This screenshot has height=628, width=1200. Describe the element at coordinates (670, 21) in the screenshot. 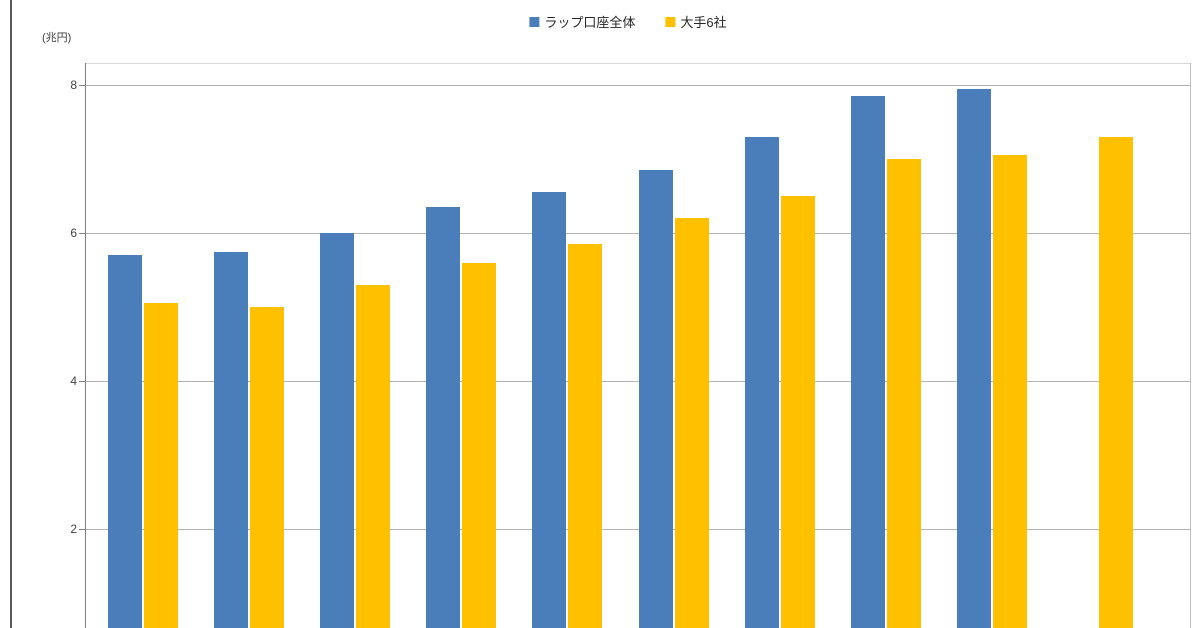

I see `legend-swatch-yellow` at that location.